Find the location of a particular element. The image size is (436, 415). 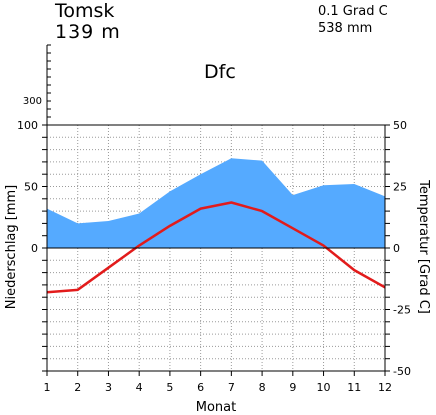

month-tick-label: 1 is located at coordinates (47, 387).